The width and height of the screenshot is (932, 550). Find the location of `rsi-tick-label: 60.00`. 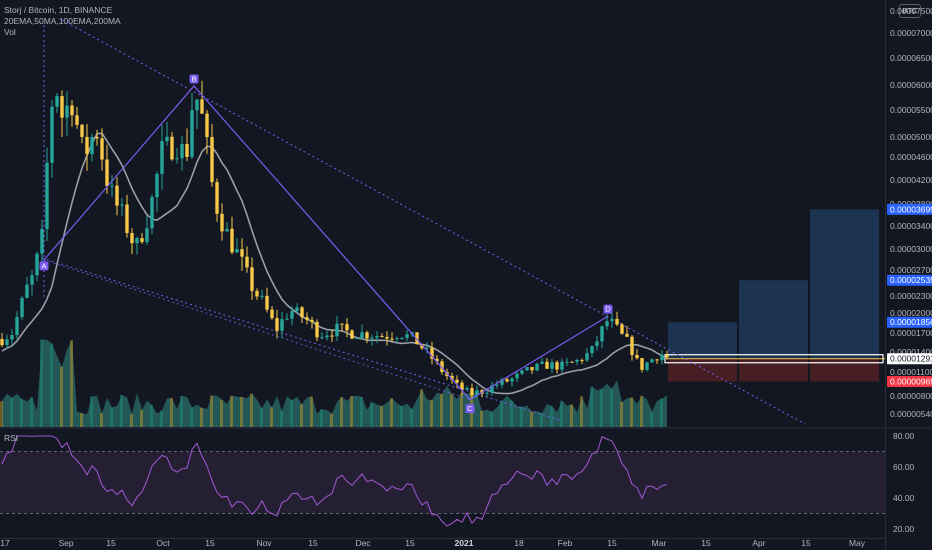

rsi-tick-label: 60.00 is located at coordinates (904, 467).